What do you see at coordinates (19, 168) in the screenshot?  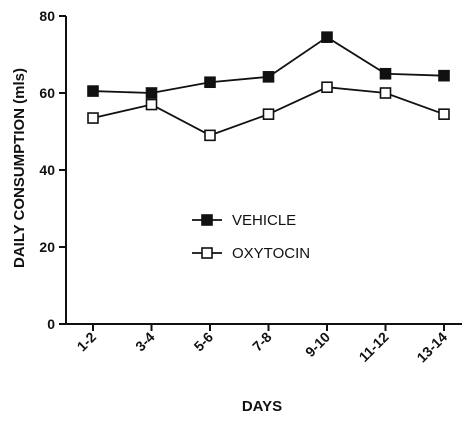 I see `y-axis-title: DAILY CONSUMPTION (mls)` at bounding box center [19, 168].